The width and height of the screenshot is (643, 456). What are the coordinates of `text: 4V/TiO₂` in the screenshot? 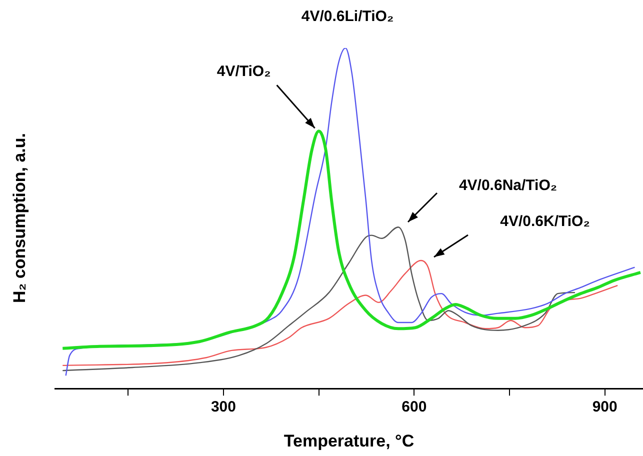 It's located at (243, 71).